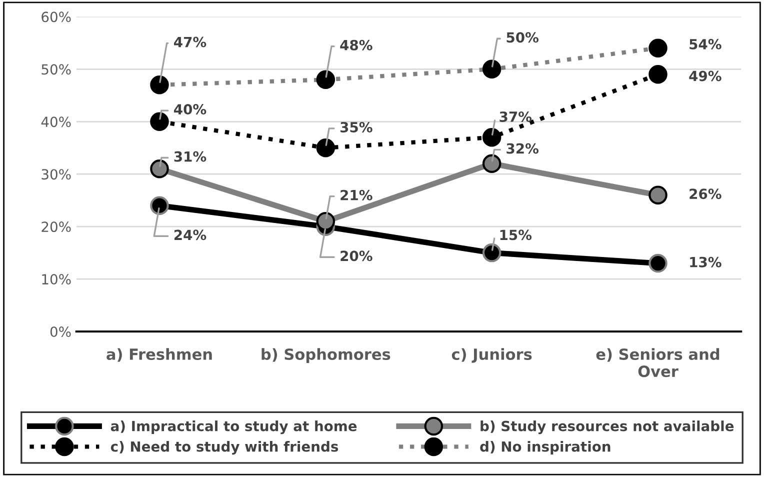  I want to click on data-label: 20%, so click(356, 256).